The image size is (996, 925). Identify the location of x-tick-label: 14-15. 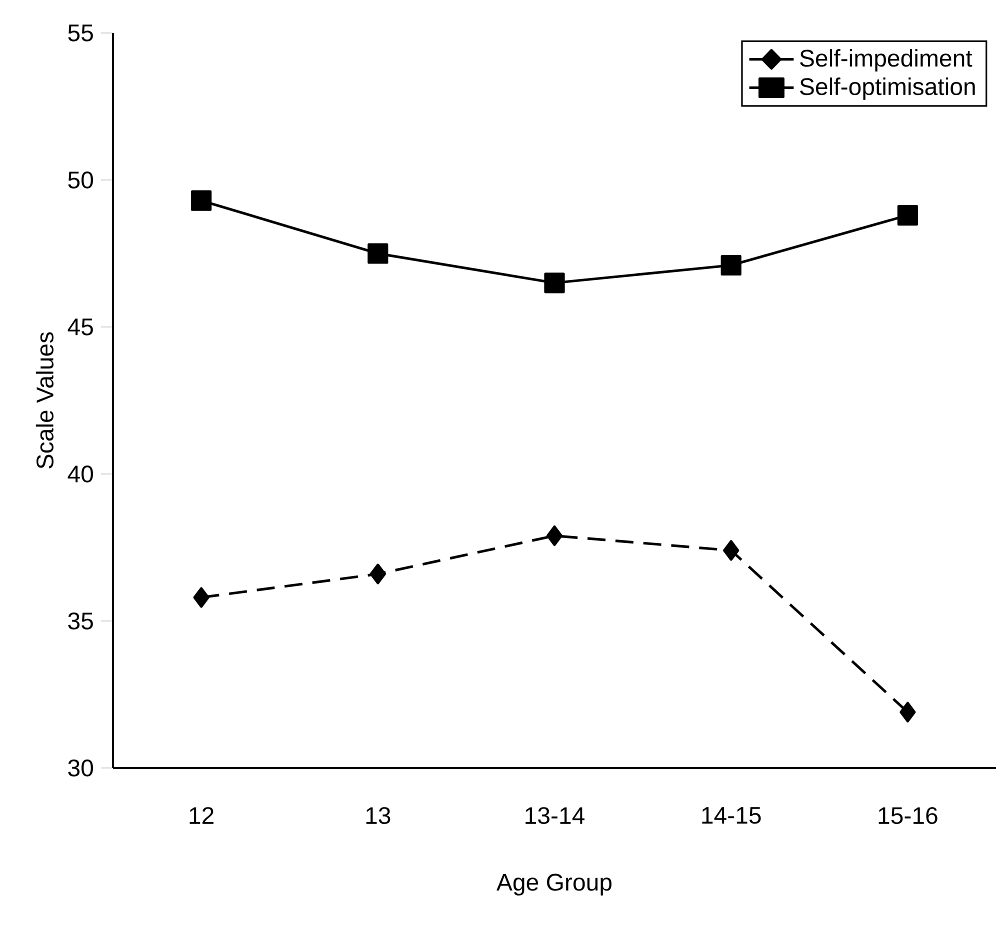
(731, 815).